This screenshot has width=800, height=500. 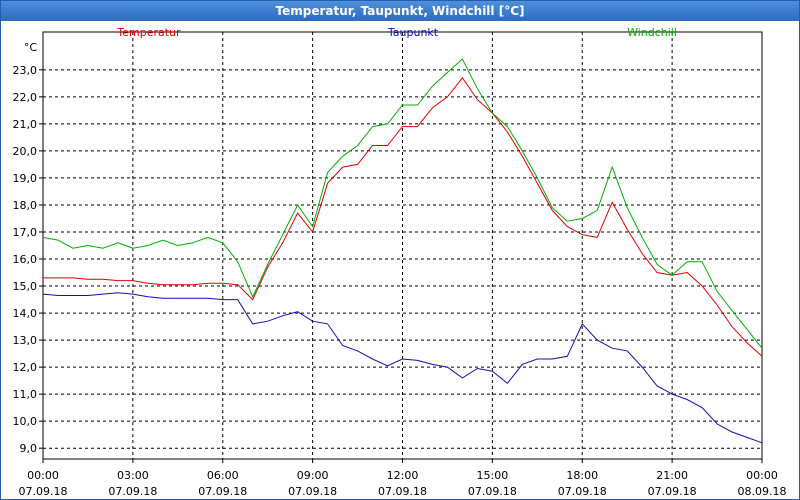 I want to click on y-tick-label: 12,0, so click(x=25, y=367).